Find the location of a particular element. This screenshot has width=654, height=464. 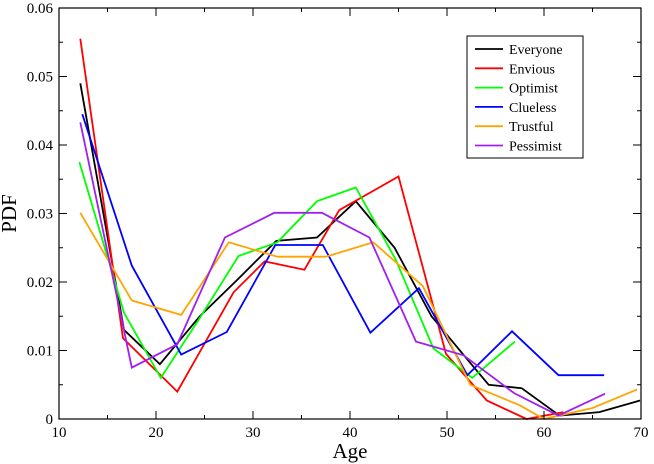

x-tick-label: 50 is located at coordinates (447, 433).